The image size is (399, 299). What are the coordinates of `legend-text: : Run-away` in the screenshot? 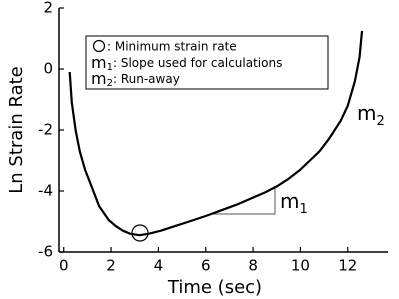 It's located at (146, 79).